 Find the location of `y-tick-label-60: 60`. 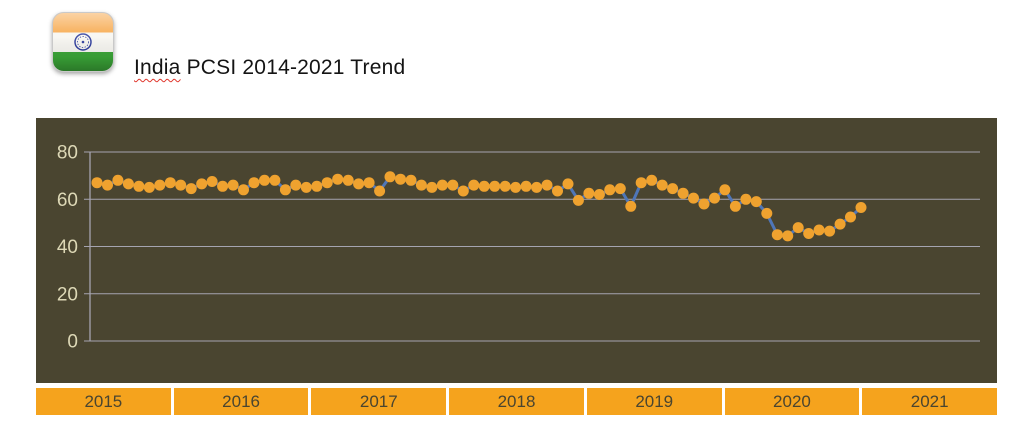

y-tick-label-60: 60 is located at coordinates (67, 200).